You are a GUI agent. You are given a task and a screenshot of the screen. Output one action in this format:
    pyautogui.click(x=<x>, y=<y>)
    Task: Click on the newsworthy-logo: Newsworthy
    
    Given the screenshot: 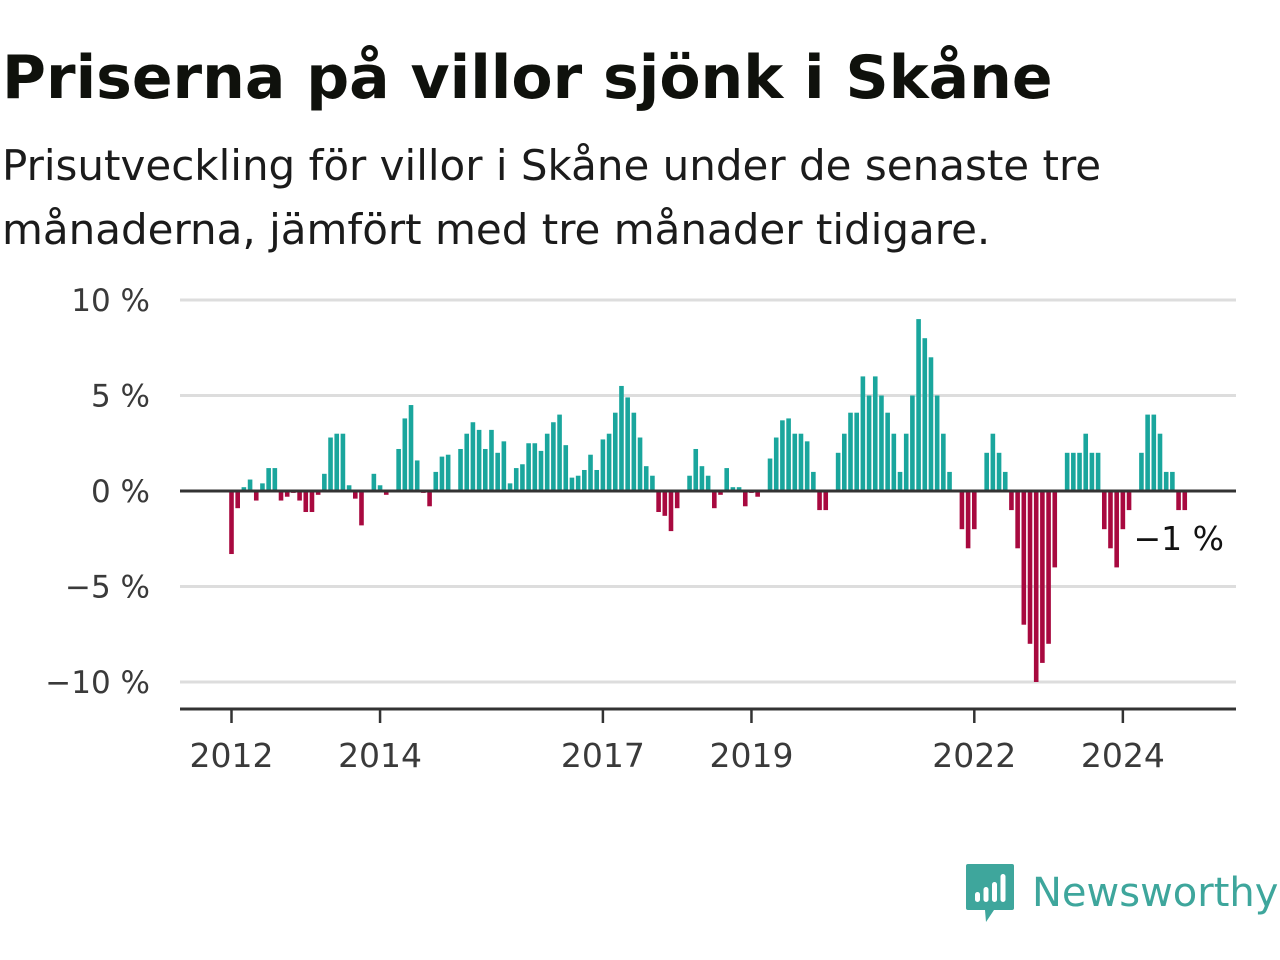 What is the action you would take?
    pyautogui.click(x=1121, y=893)
    